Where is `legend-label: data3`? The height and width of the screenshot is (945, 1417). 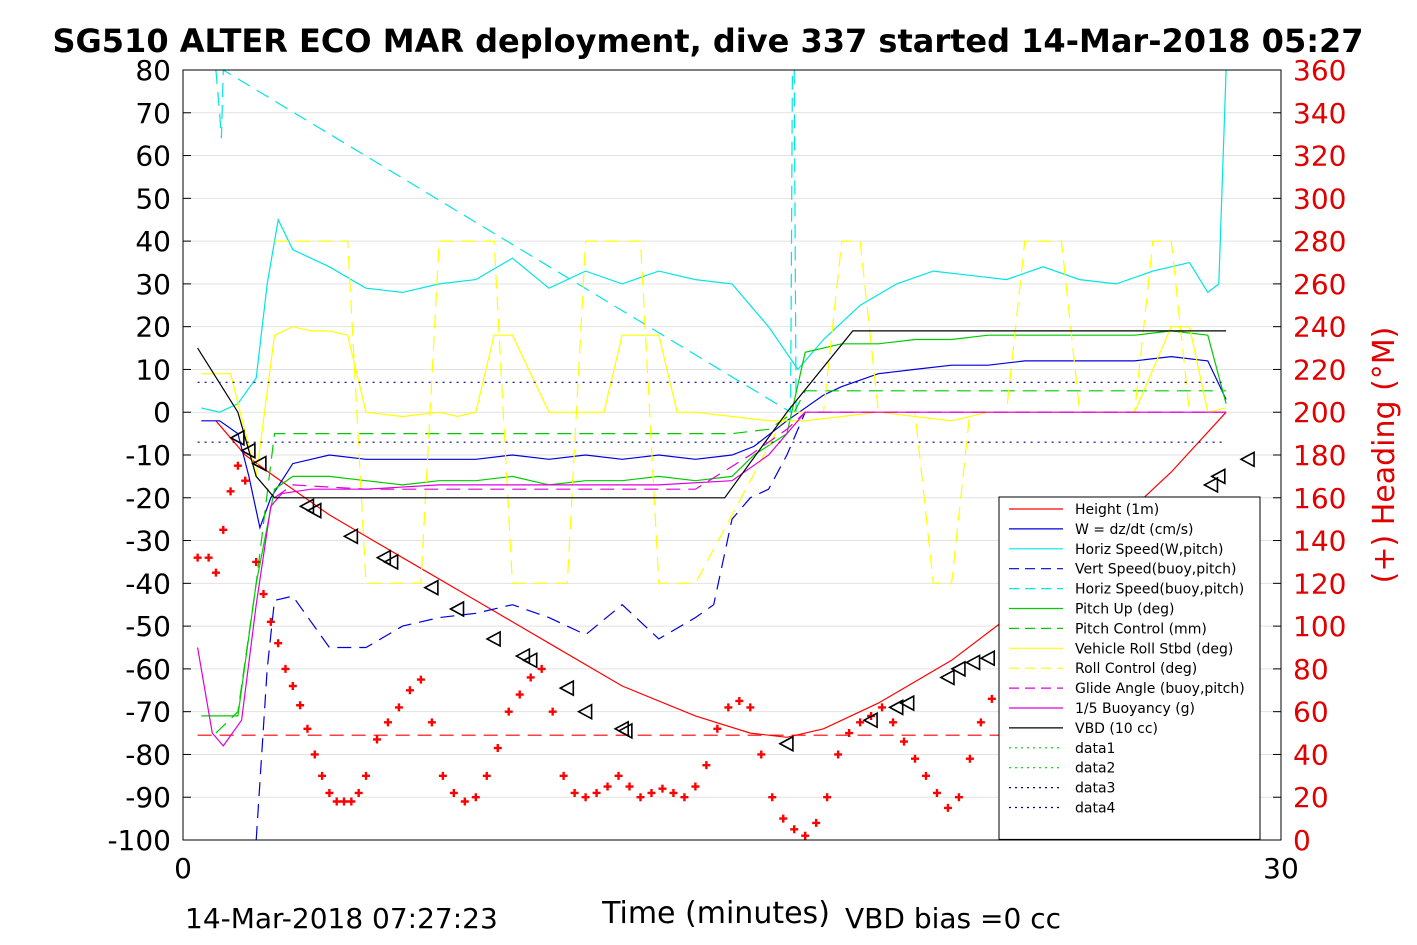 legend-label: data3 is located at coordinates (1095, 789).